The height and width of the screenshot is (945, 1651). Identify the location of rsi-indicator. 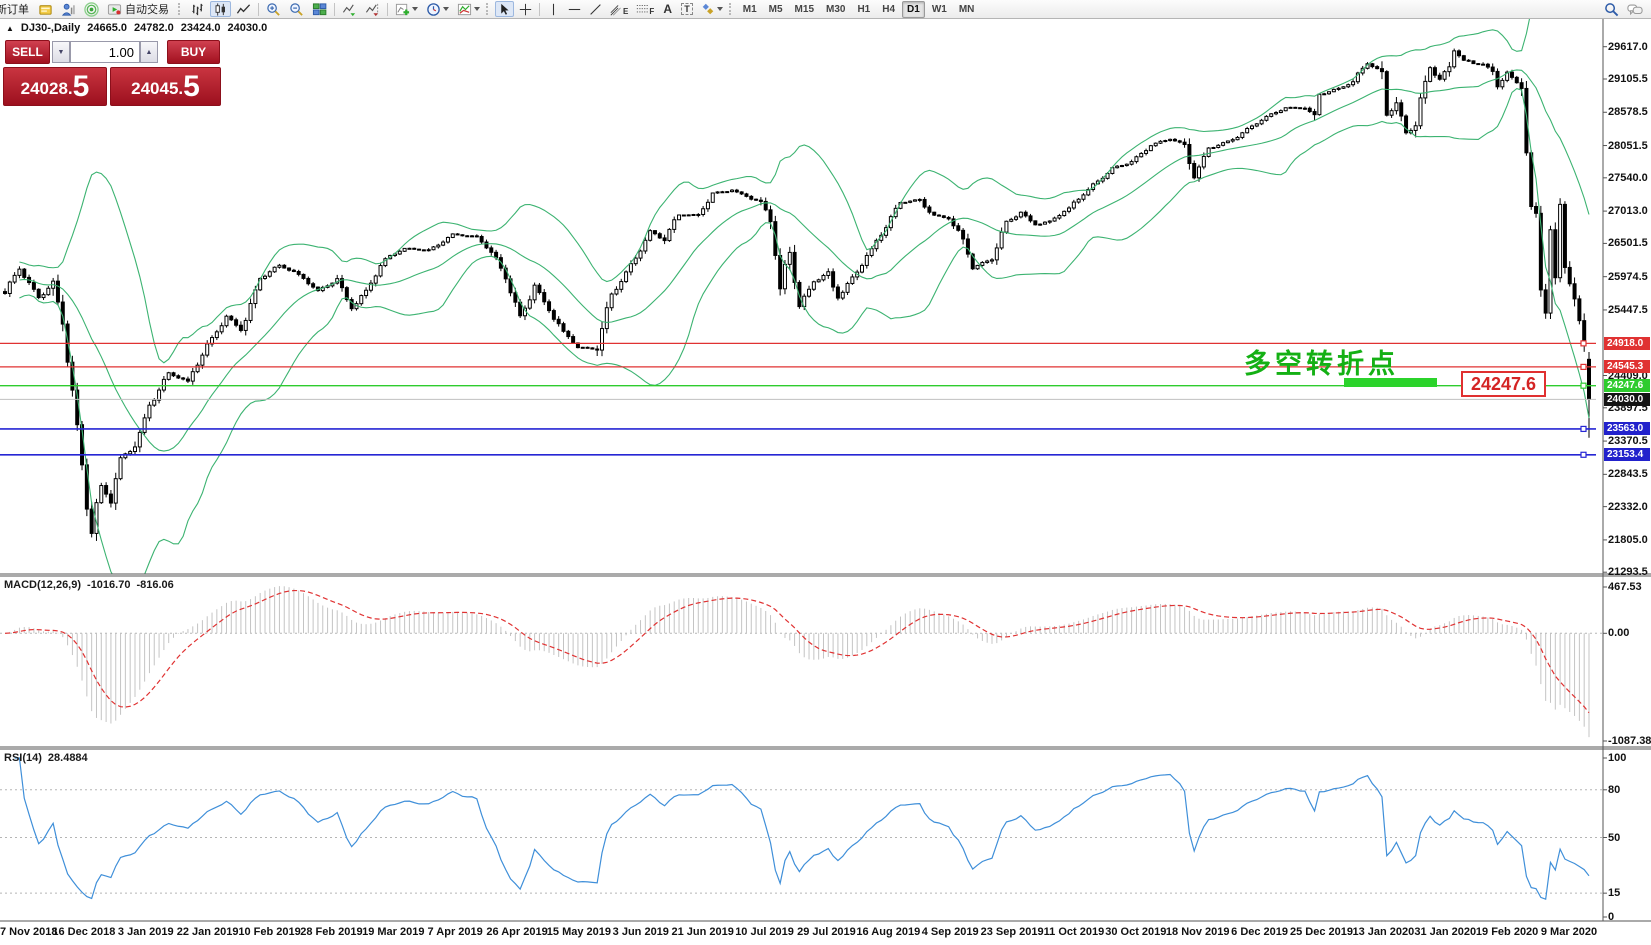
(801, 829).